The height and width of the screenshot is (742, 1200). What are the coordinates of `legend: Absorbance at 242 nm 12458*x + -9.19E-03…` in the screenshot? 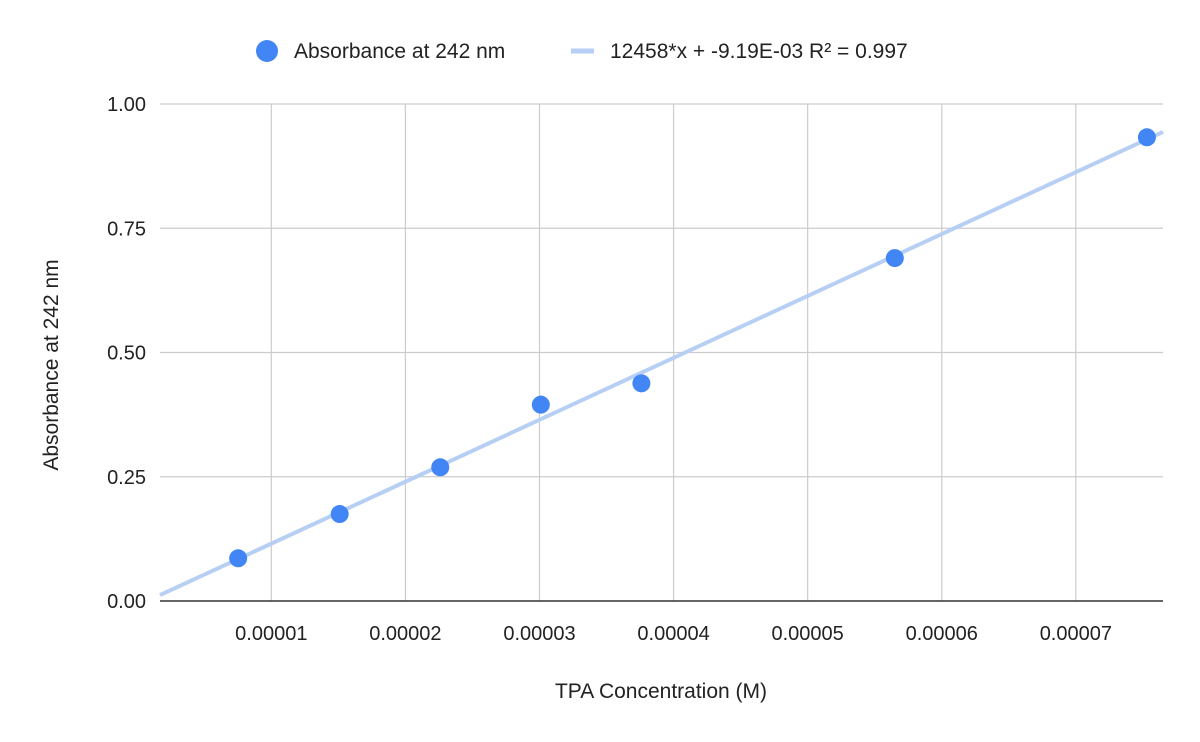 It's located at (582, 51).